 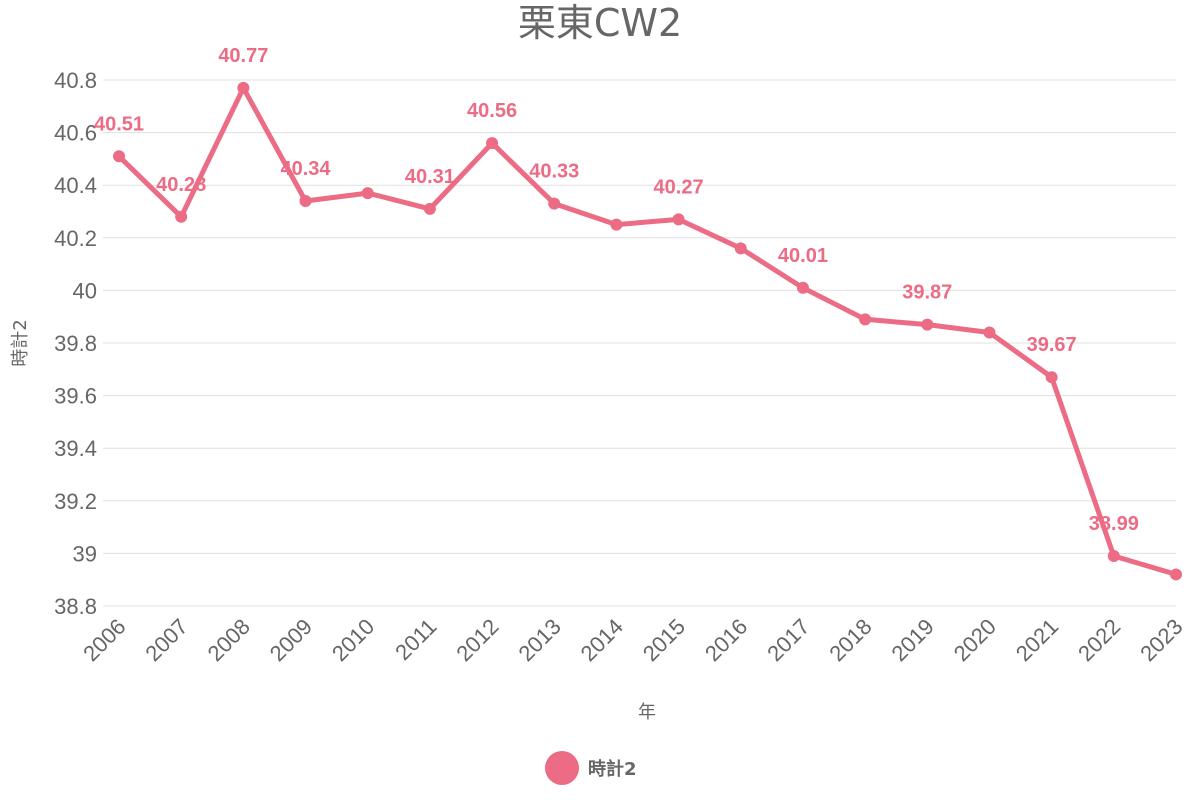 What do you see at coordinates (229, 640) in the screenshot?
I see `x-tick-label: 2008` at bounding box center [229, 640].